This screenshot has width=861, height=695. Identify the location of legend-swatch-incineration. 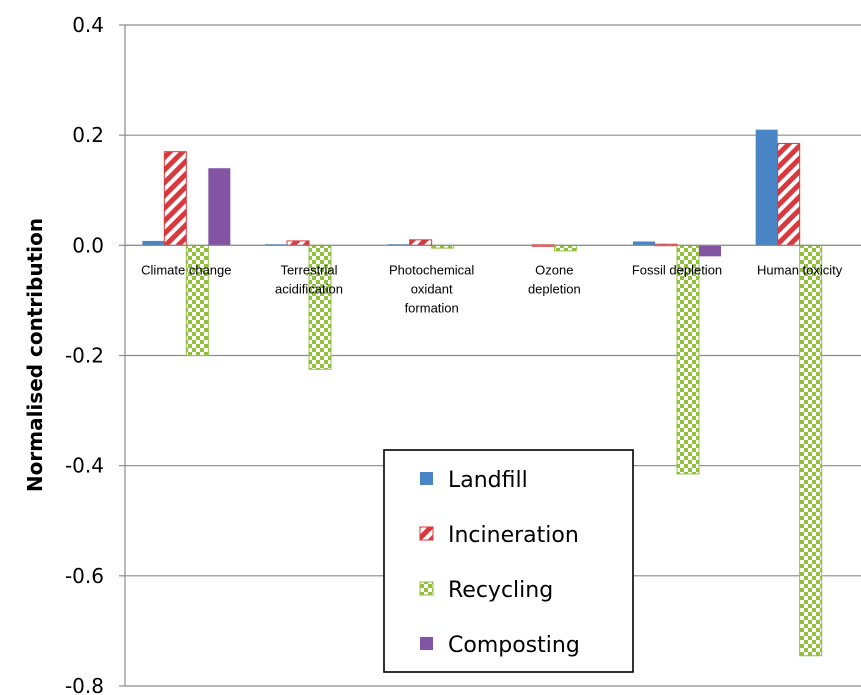
(426, 533).